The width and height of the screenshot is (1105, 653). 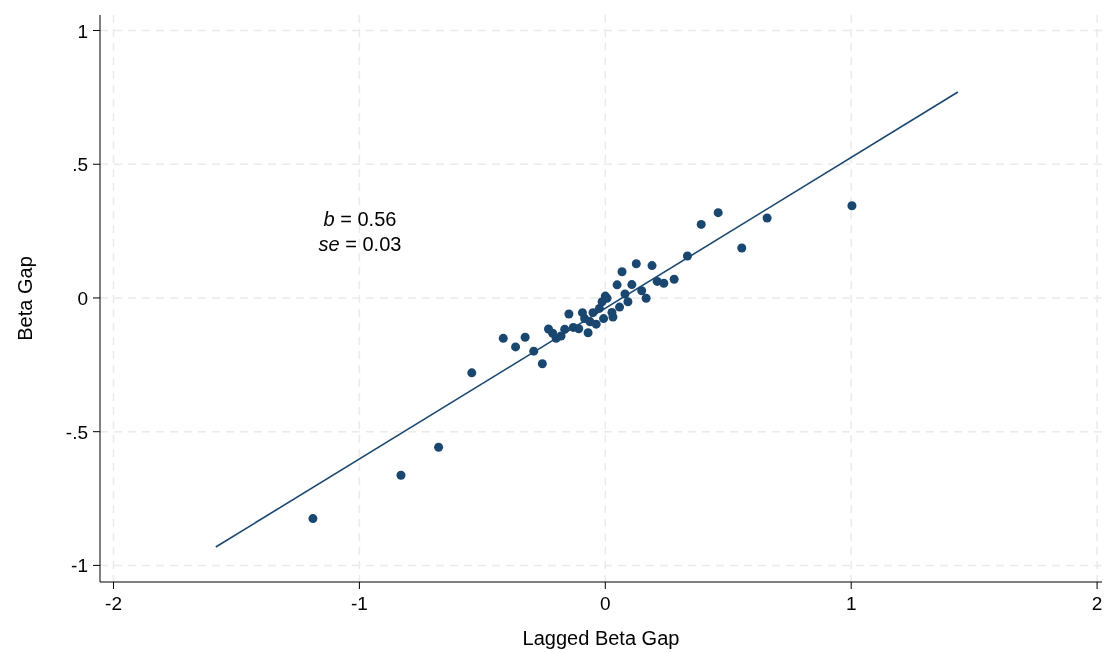 What do you see at coordinates (601, 638) in the screenshot?
I see `x-axis-title: Lagged Beta Gap` at bounding box center [601, 638].